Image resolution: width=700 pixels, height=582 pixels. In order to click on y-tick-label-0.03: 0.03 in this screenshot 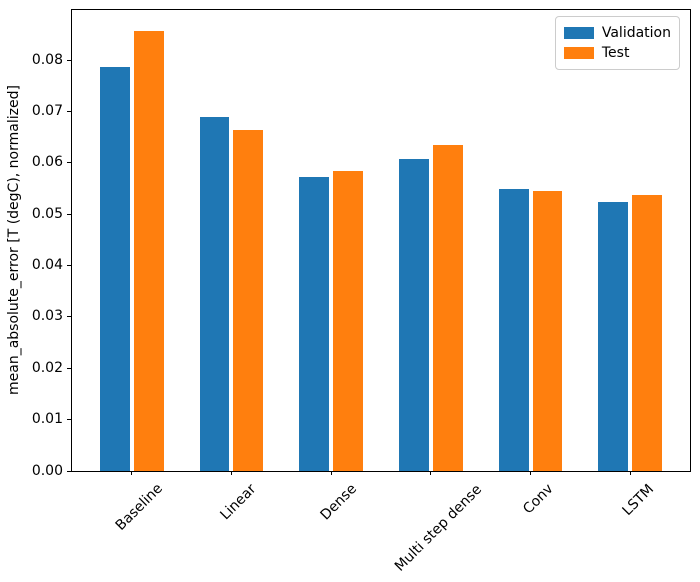, I will do `click(47, 316)`.